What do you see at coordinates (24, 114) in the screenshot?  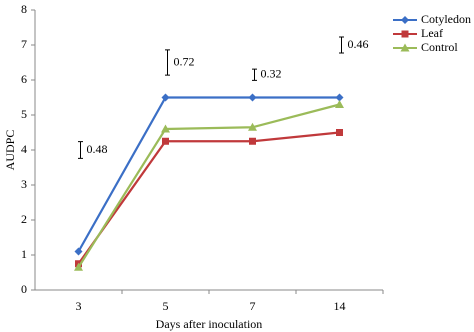 I see `y-tick-label: 5` at bounding box center [24, 114].